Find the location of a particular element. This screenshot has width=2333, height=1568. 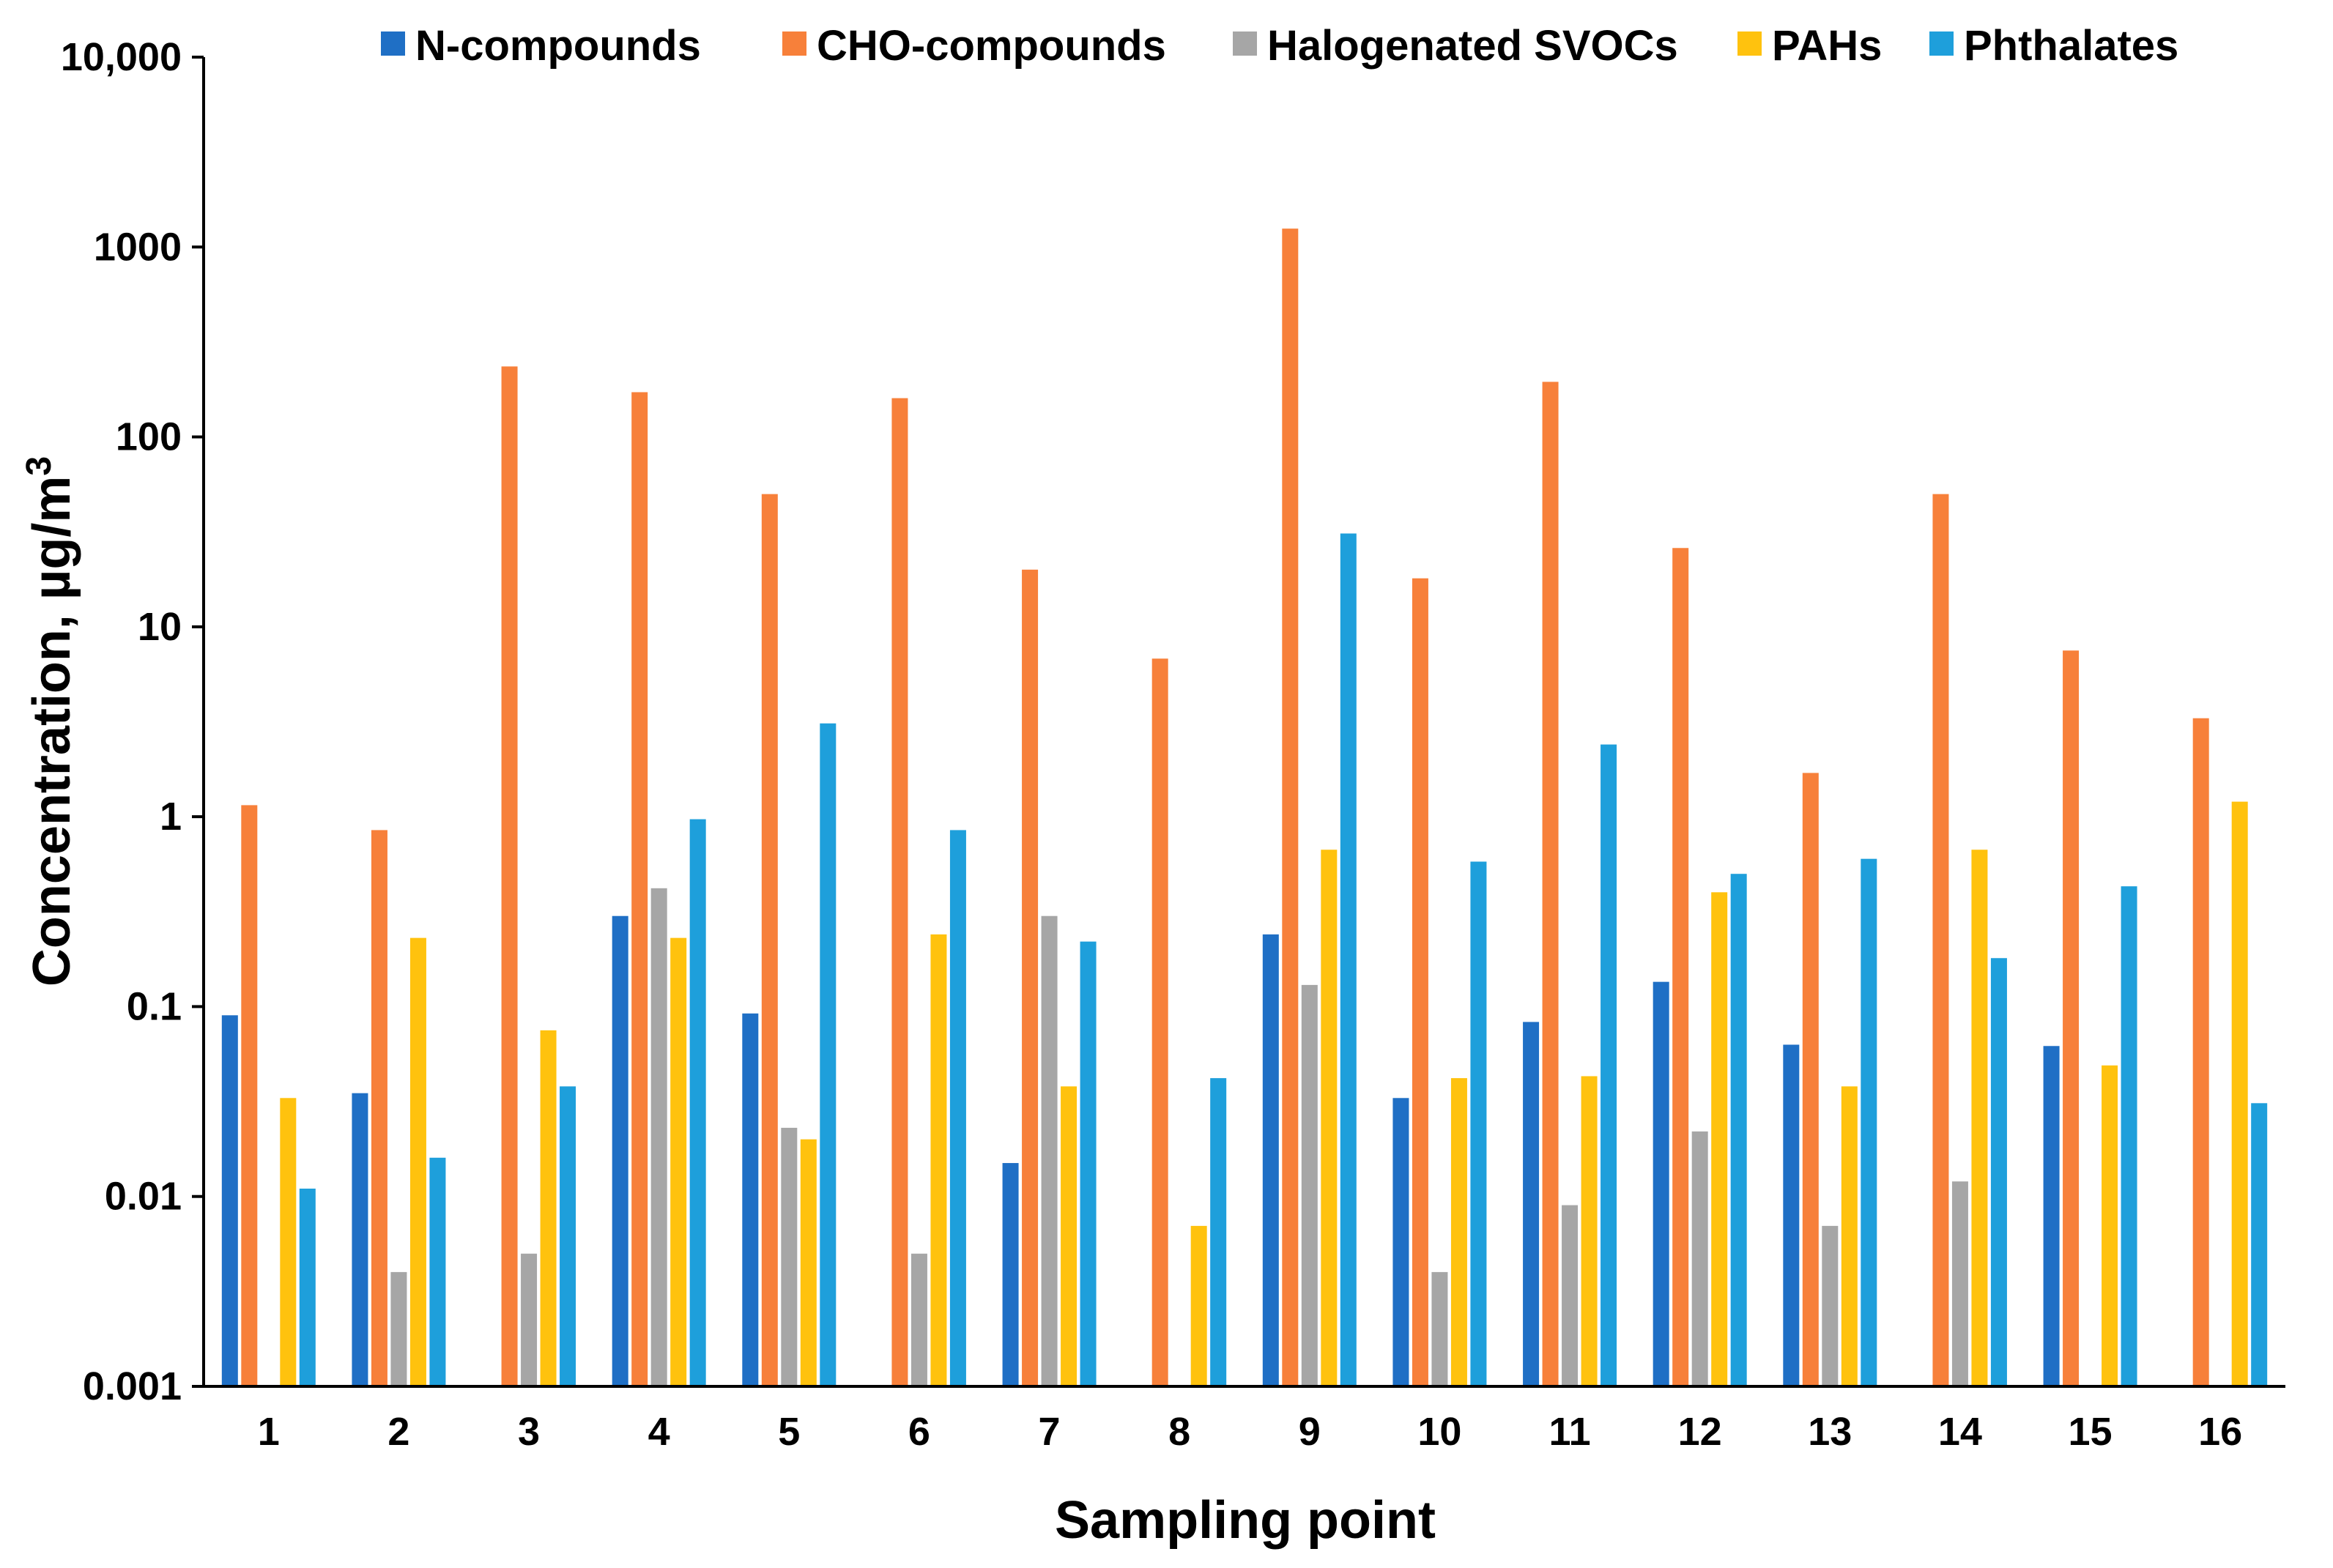

y-tick-label: 10,000 is located at coordinates (122, 57).